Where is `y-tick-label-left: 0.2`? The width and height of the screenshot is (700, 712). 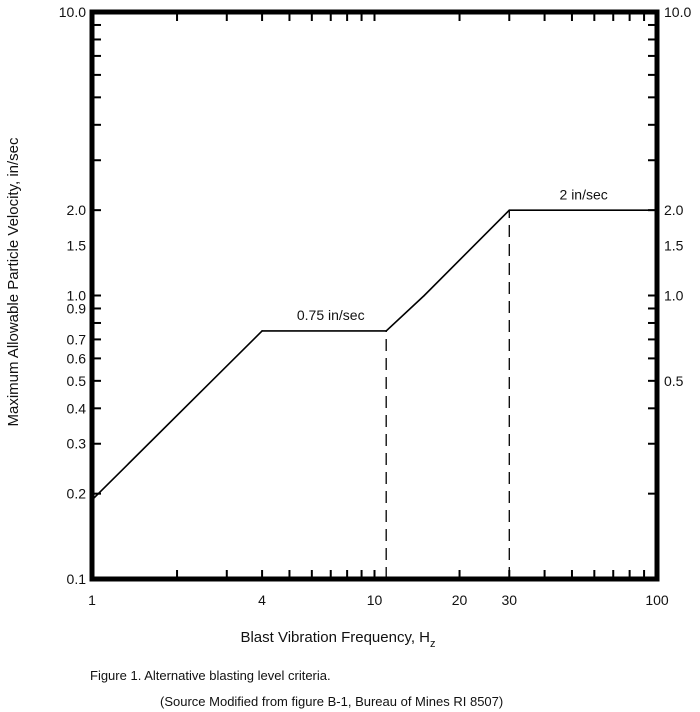
y-tick-label-left: 0.2 is located at coordinates (77, 494).